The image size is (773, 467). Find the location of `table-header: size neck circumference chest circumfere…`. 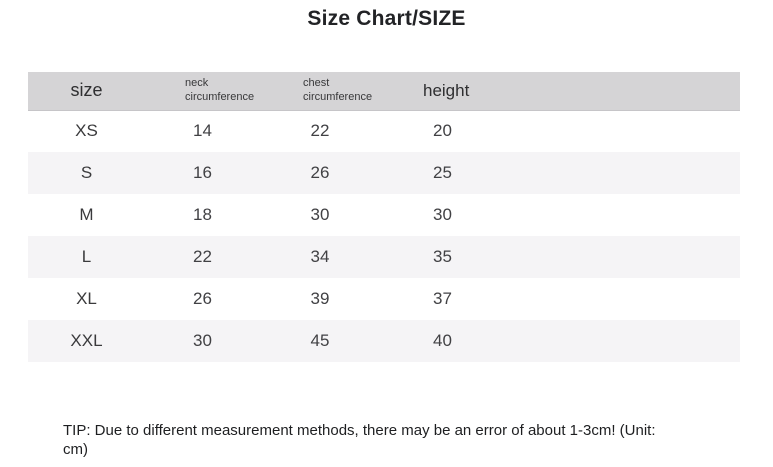

table-header: size neck circumference chest circumfere… is located at coordinates (384, 91).